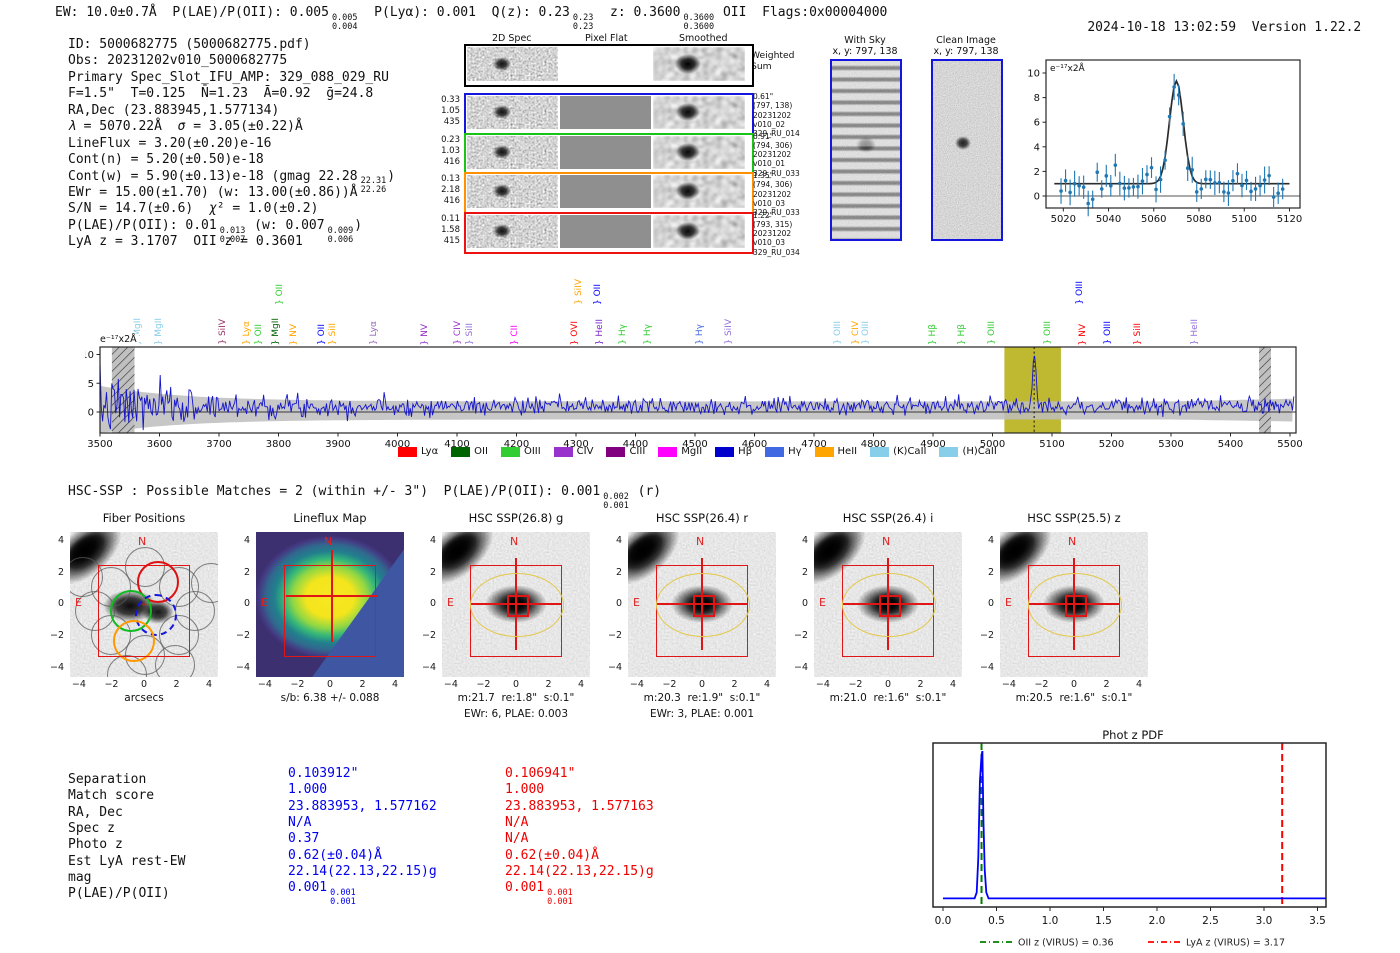 The height and width of the screenshot is (953, 1400). Describe the element at coordinates (979, 451) in the screenshot. I see `legend-label: (H)CaII` at that location.